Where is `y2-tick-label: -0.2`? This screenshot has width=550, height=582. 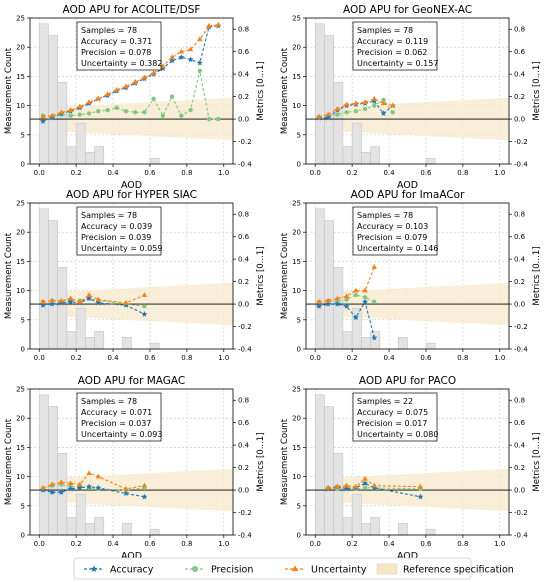 y2-tick-label: -0.2 is located at coordinates (521, 513).